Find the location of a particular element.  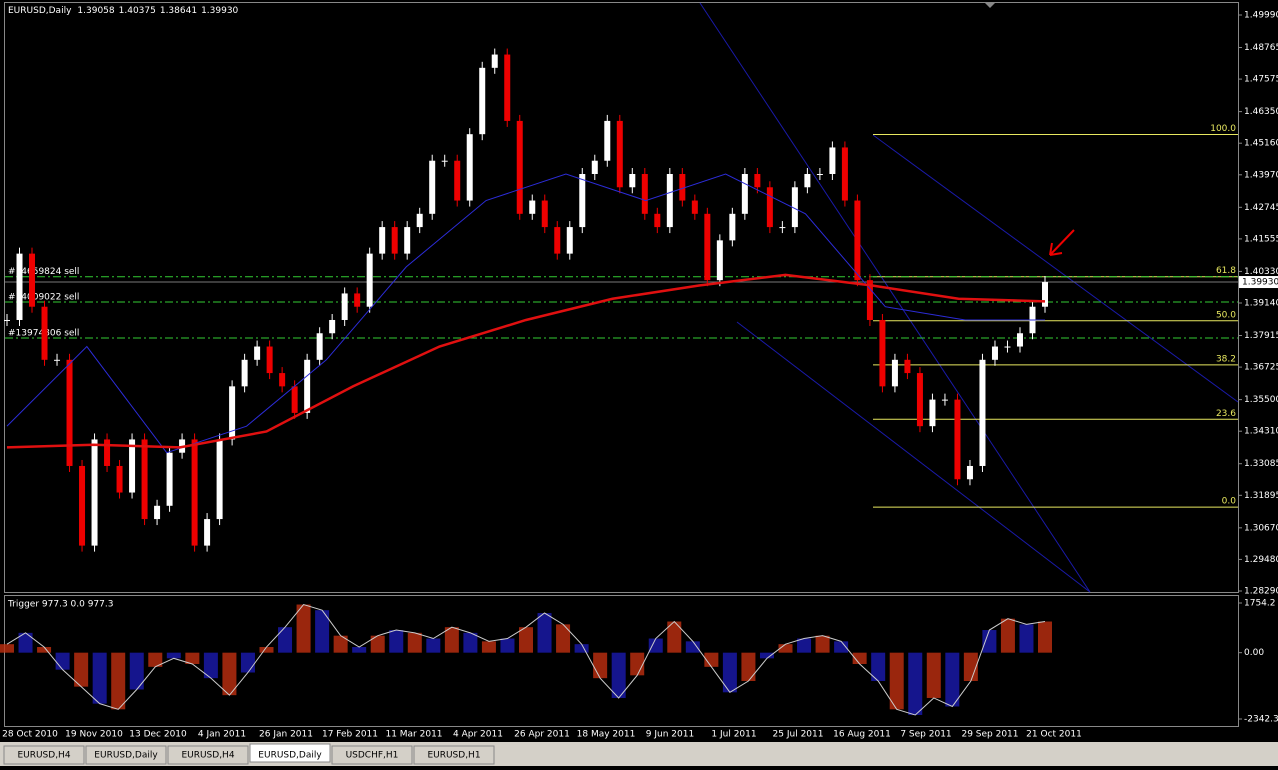

price-label: 1.31895 is located at coordinates (1261, 496).